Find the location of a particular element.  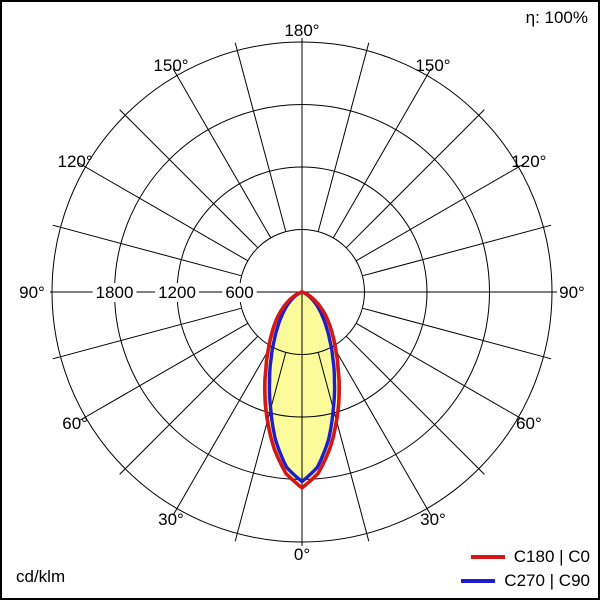

ring-label-1200: 1200 is located at coordinates (177, 292).